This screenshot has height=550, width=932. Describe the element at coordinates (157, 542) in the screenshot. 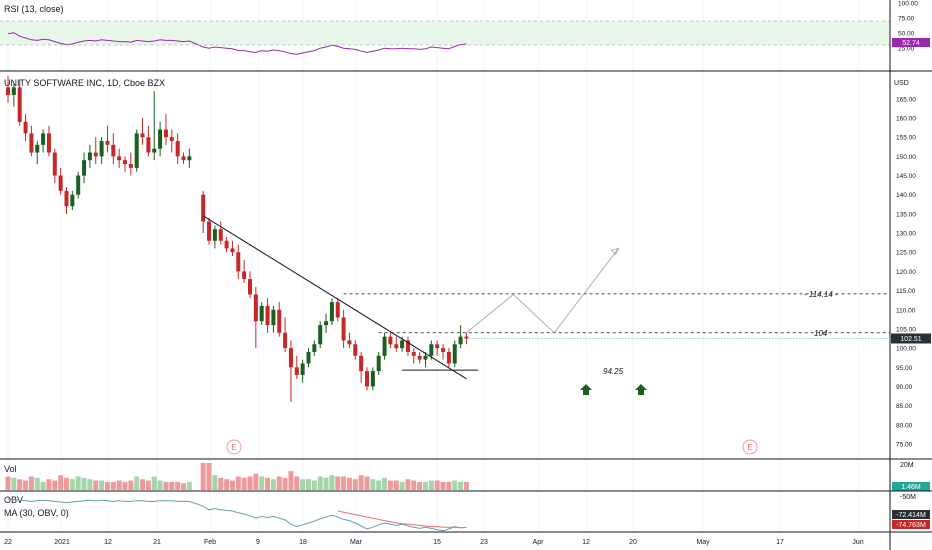

I see `time-label-3: 21` at that location.